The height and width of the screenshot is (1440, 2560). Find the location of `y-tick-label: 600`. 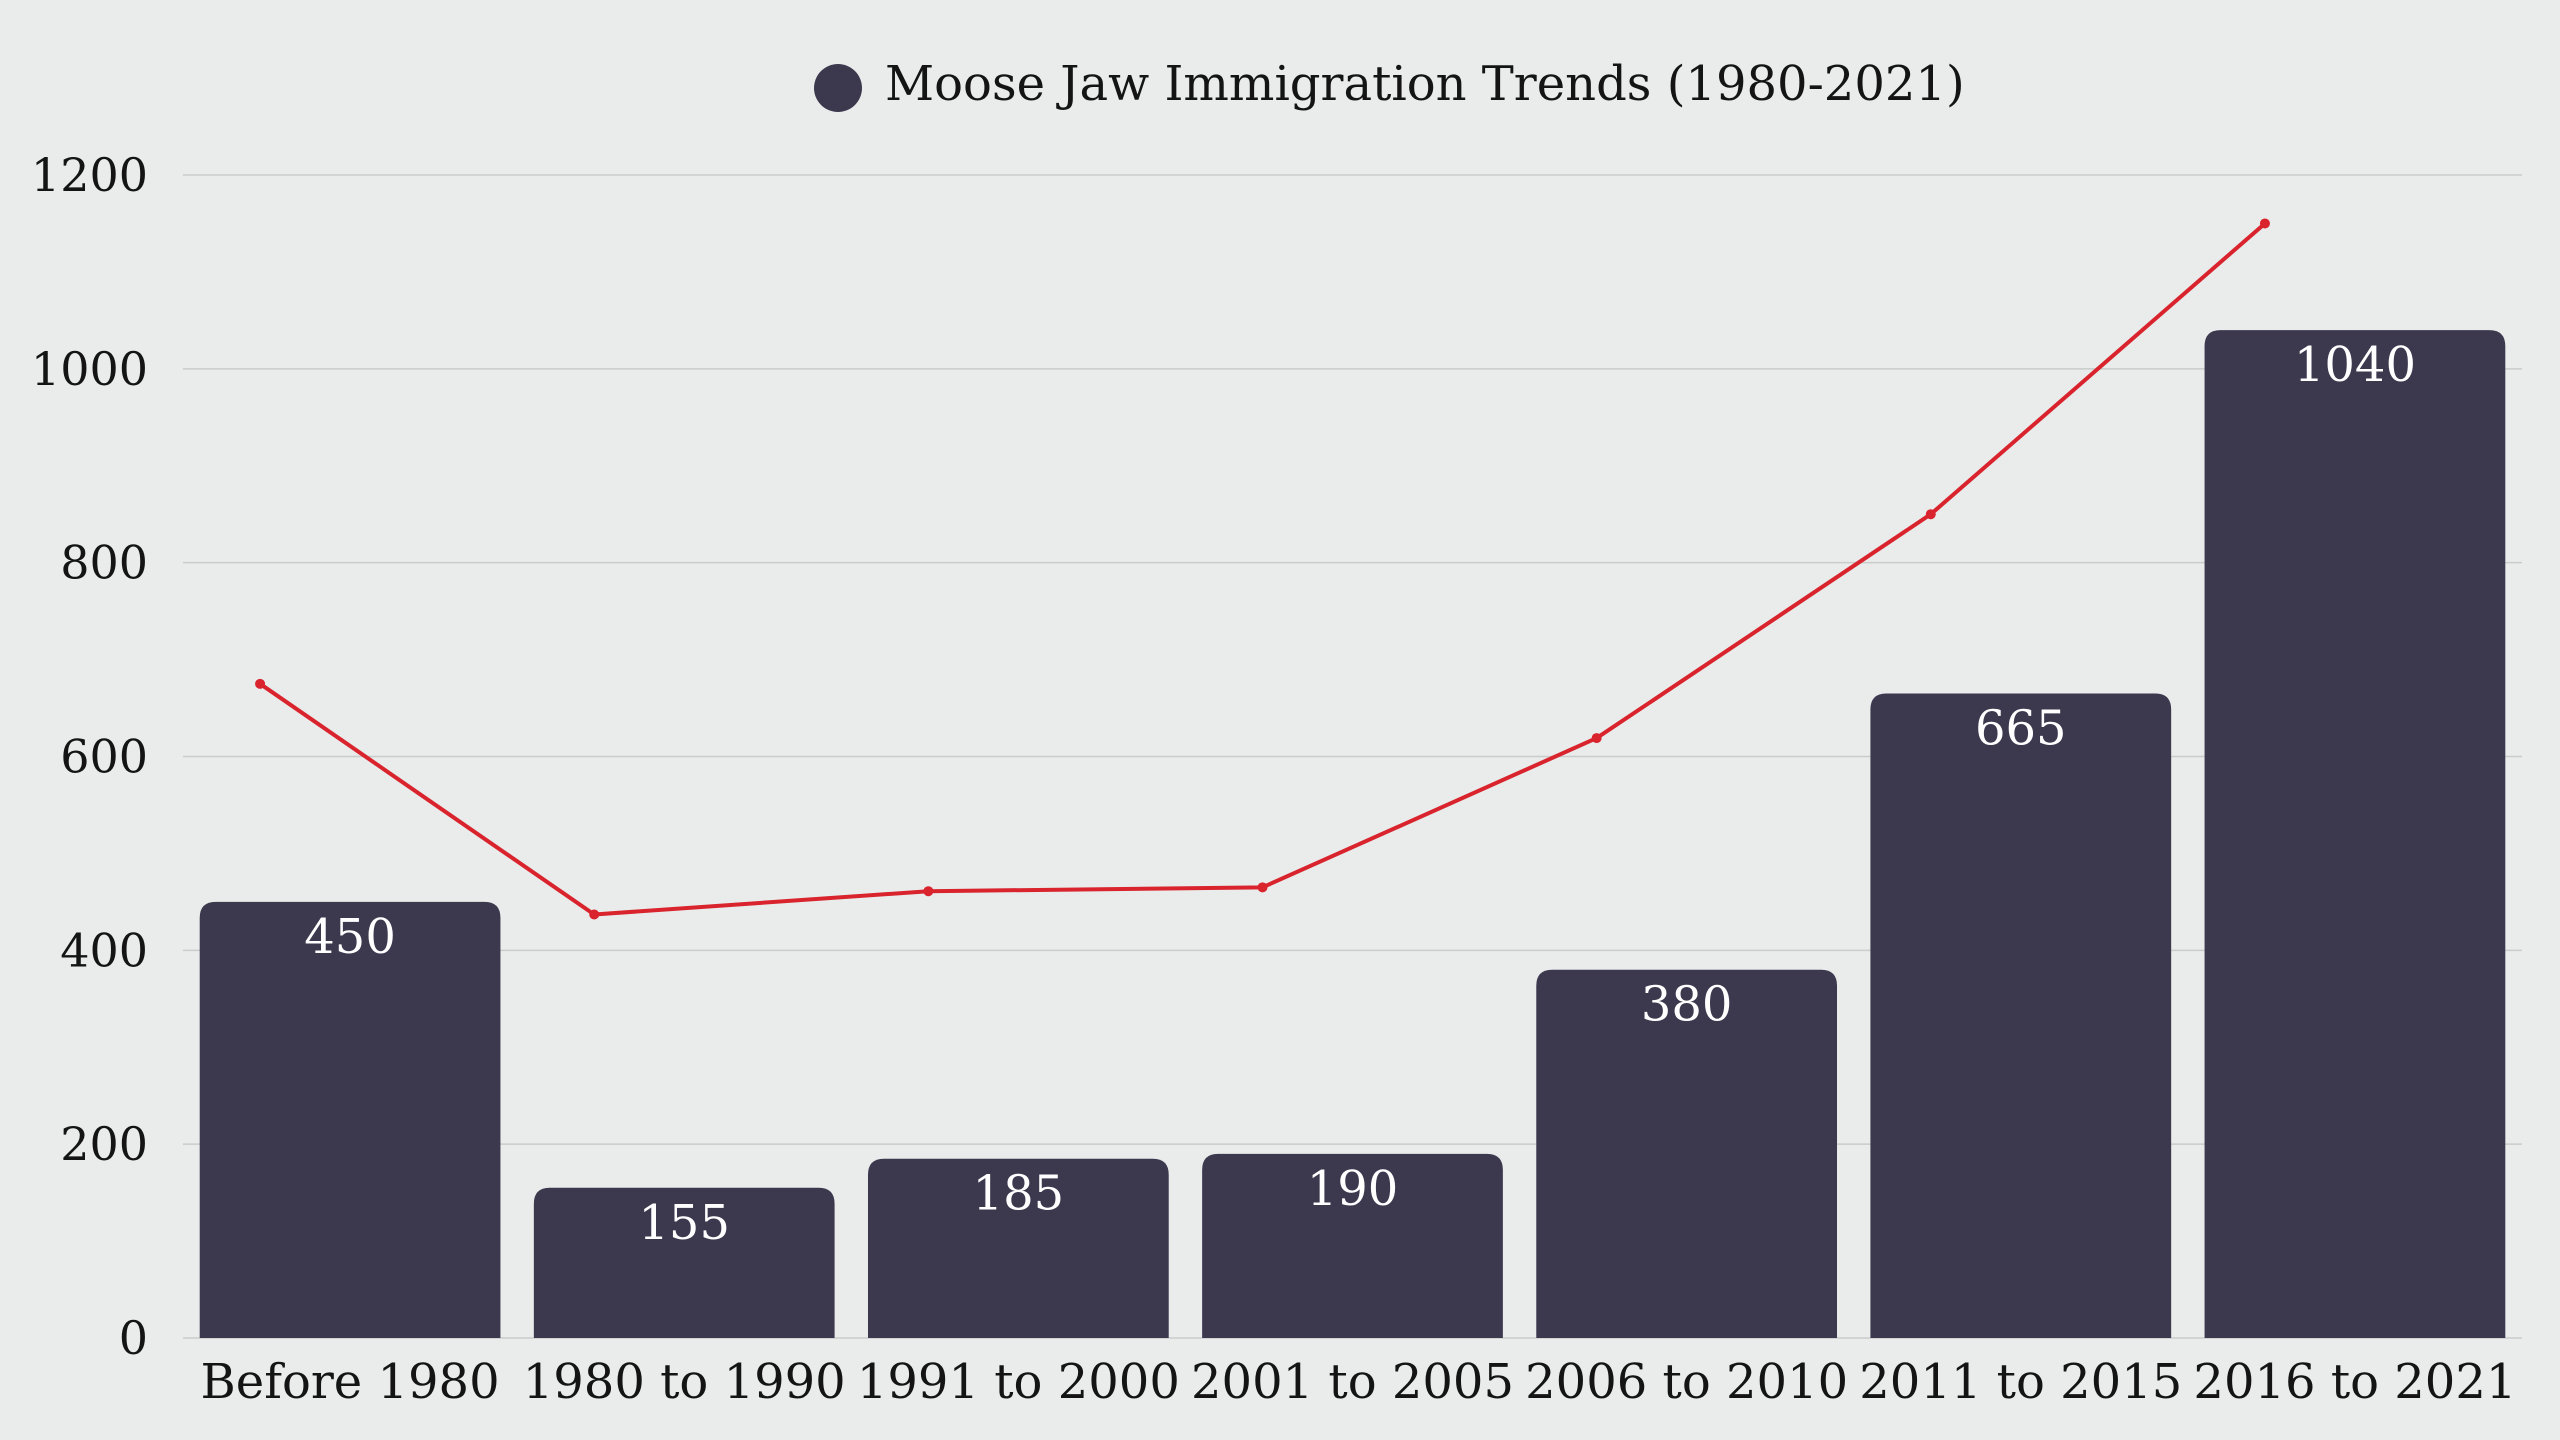

y-tick-label: 600 is located at coordinates (104, 757).